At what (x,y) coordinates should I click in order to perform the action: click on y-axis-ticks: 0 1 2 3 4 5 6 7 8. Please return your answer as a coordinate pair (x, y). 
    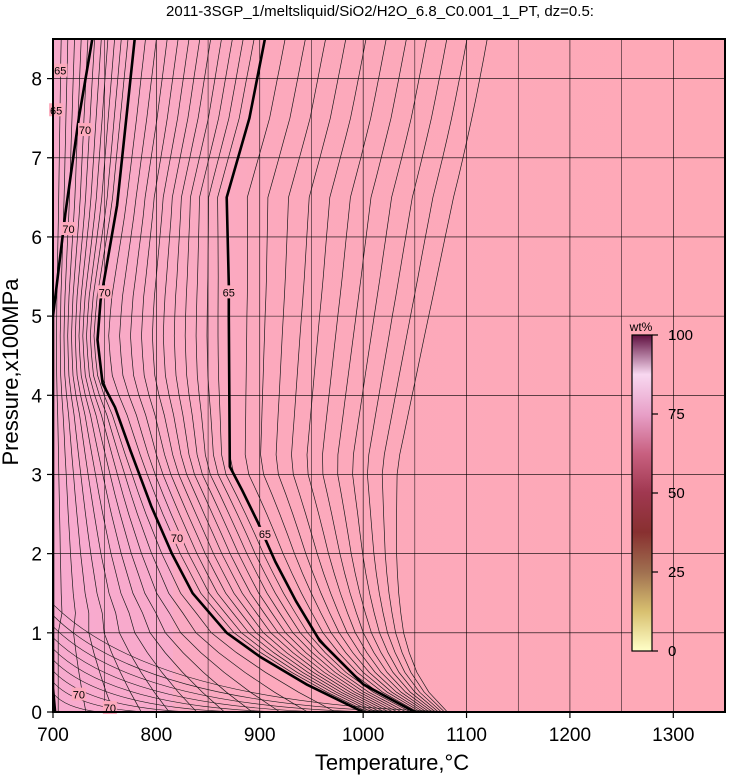
    Looking at the image, I should click on (42, 397).